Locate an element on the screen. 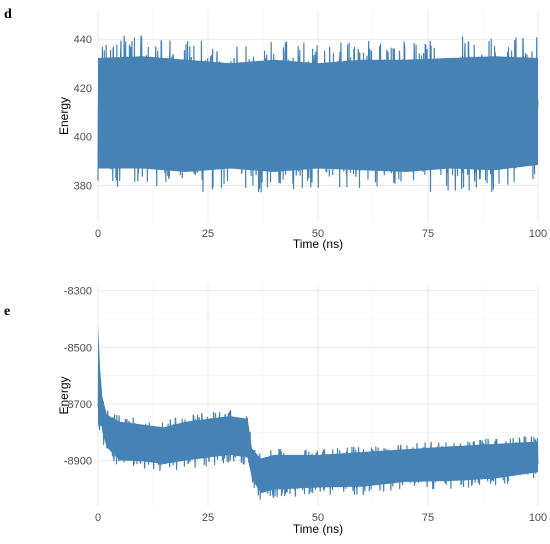 This screenshot has height=544, width=550. y-tick-label: 440 is located at coordinates (83, 40).